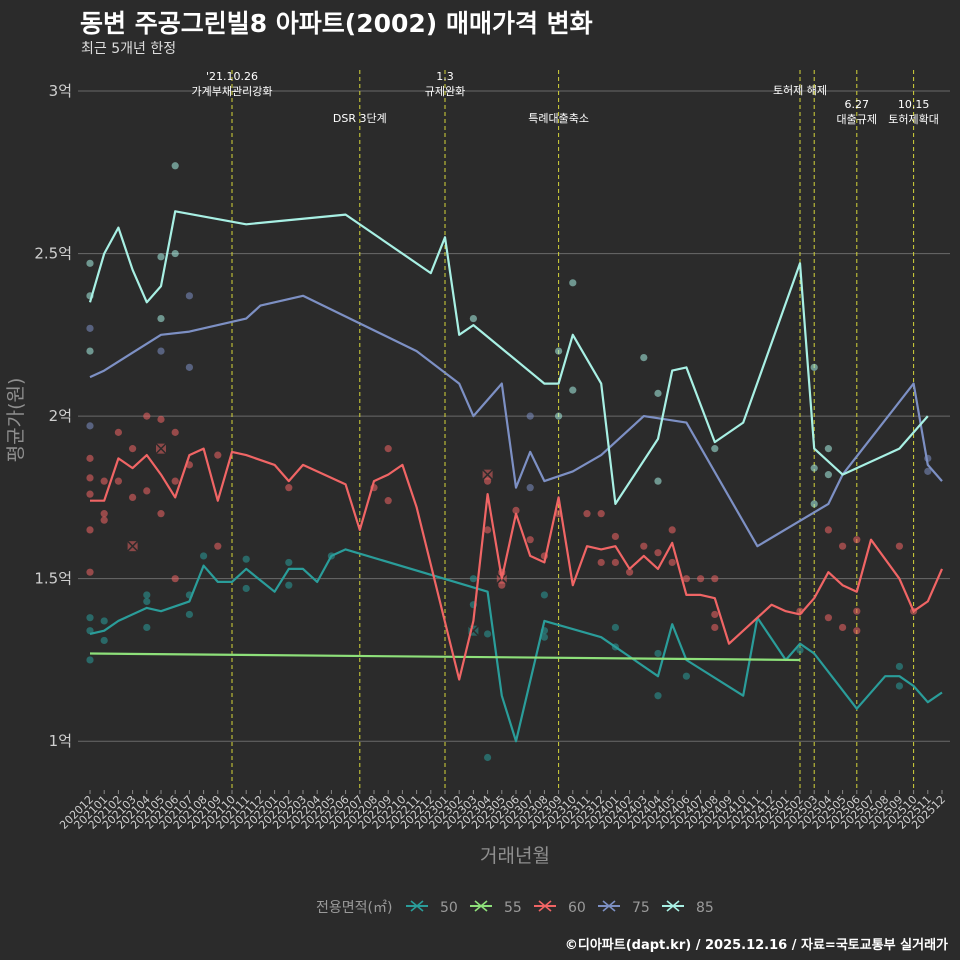 This screenshot has width=960, height=960. I want to click on event-label: 10.15, so click(914, 104).